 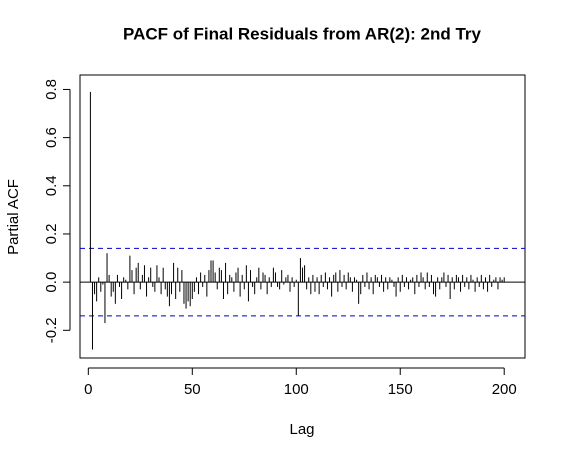 What do you see at coordinates (51, 137) in the screenshot?
I see `y-tick-label: 0.6` at bounding box center [51, 137].